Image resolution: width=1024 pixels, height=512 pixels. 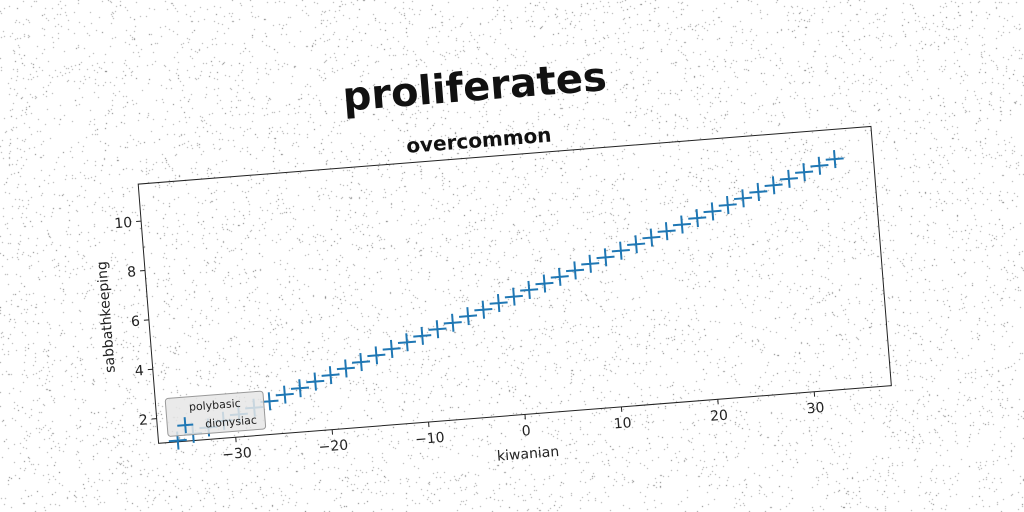 What do you see at coordinates (139, 371) in the screenshot?
I see `y-tick-label: 4` at bounding box center [139, 371].